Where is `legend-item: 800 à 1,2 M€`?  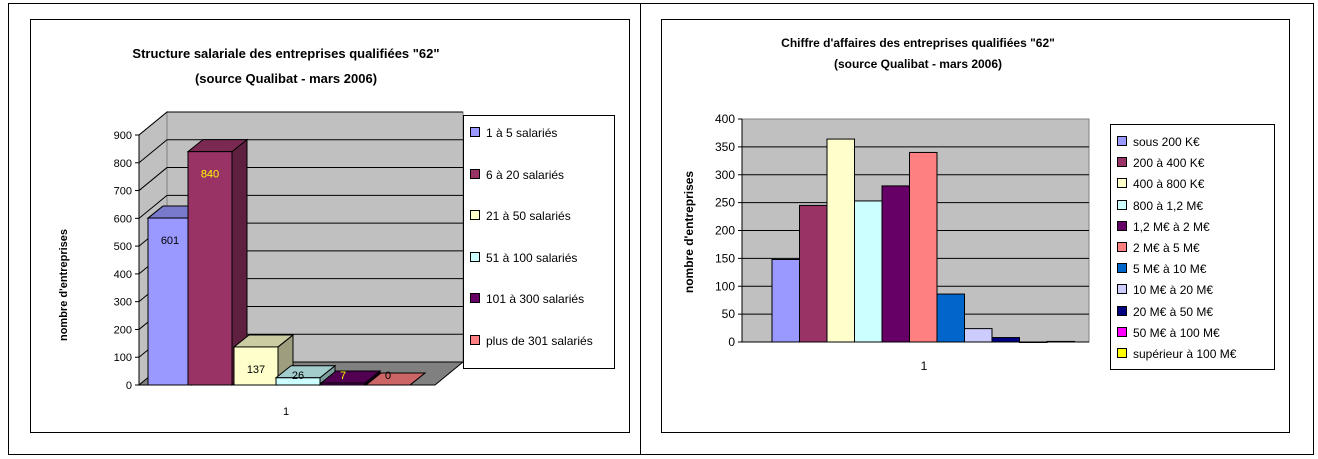
legend-item: 800 à 1,2 M€ is located at coordinates (1160, 206).